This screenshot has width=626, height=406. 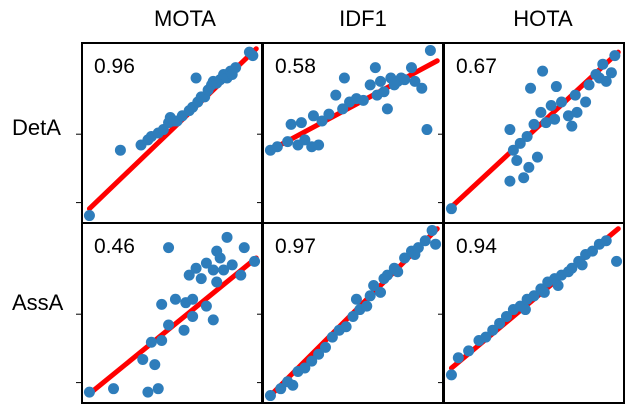 What do you see at coordinates (476, 246) in the screenshot?
I see `correlation-label-assa-hota: 0.94` at bounding box center [476, 246].